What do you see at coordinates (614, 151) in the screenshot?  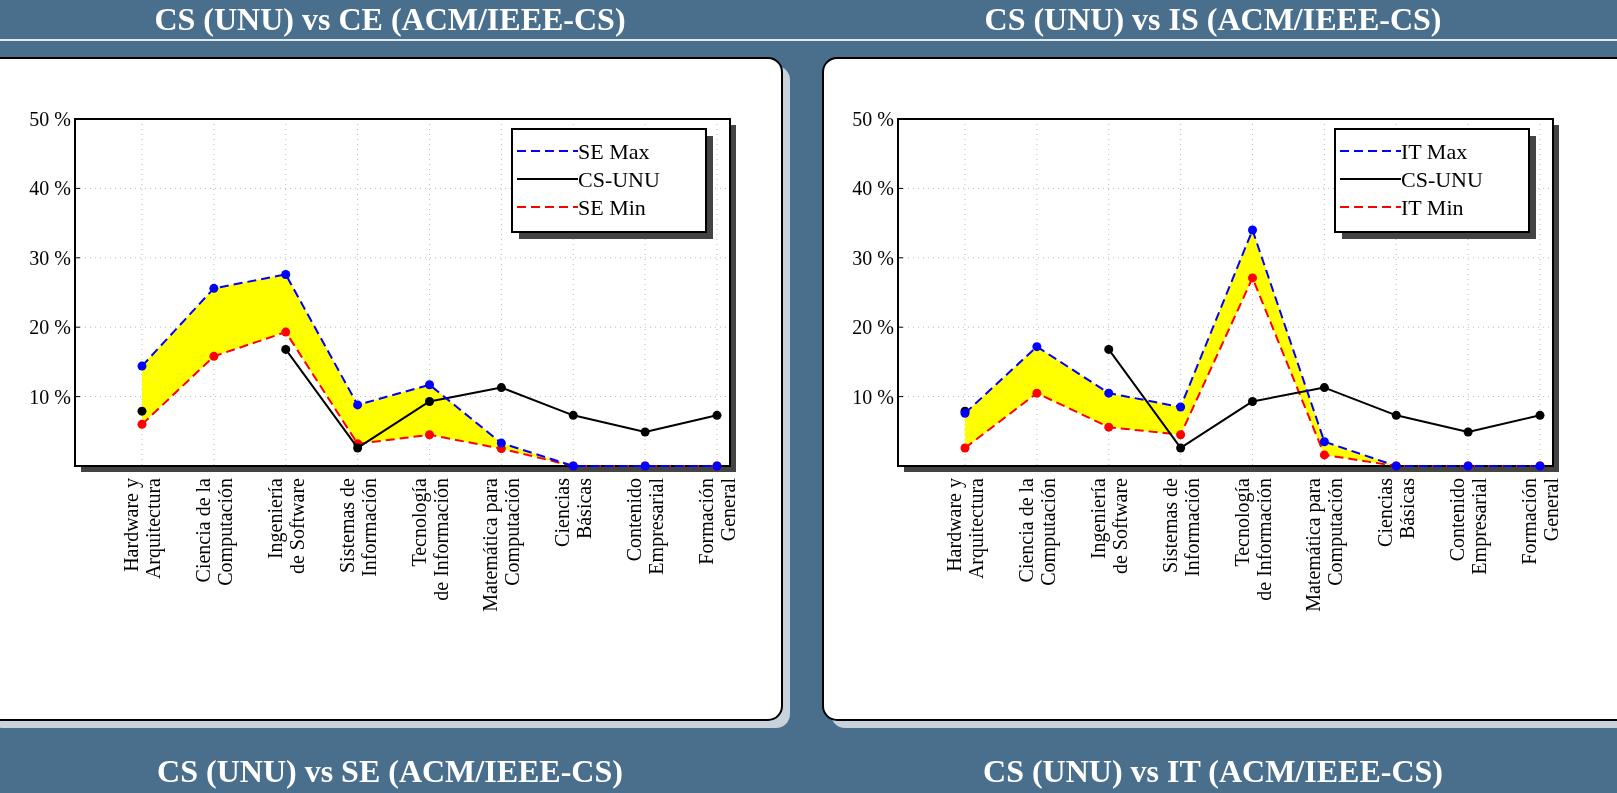 I see `legend-label: SE Max` at bounding box center [614, 151].